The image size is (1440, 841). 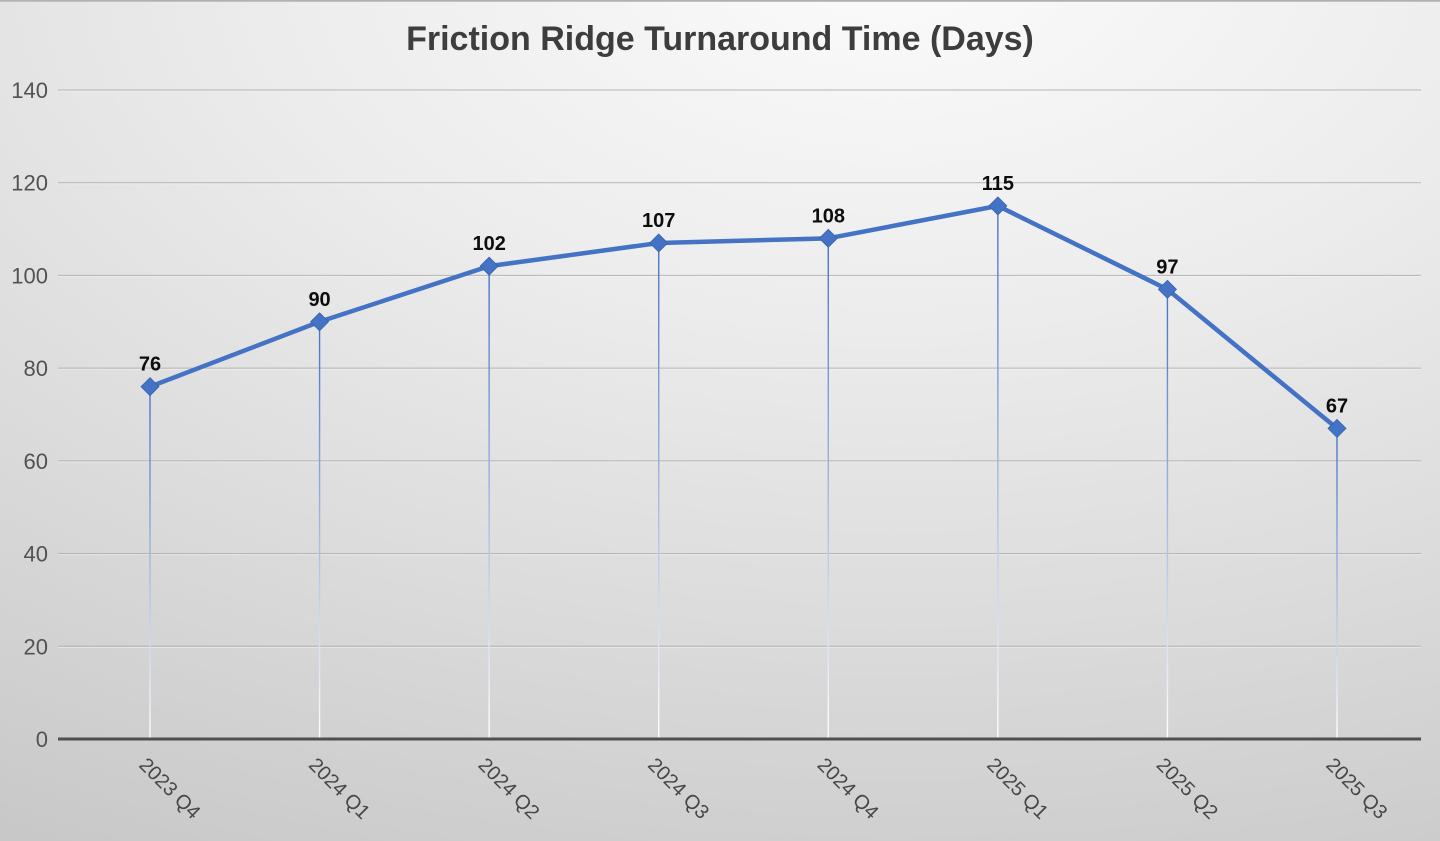 I want to click on y-tick-label: 140, so click(x=29, y=90).